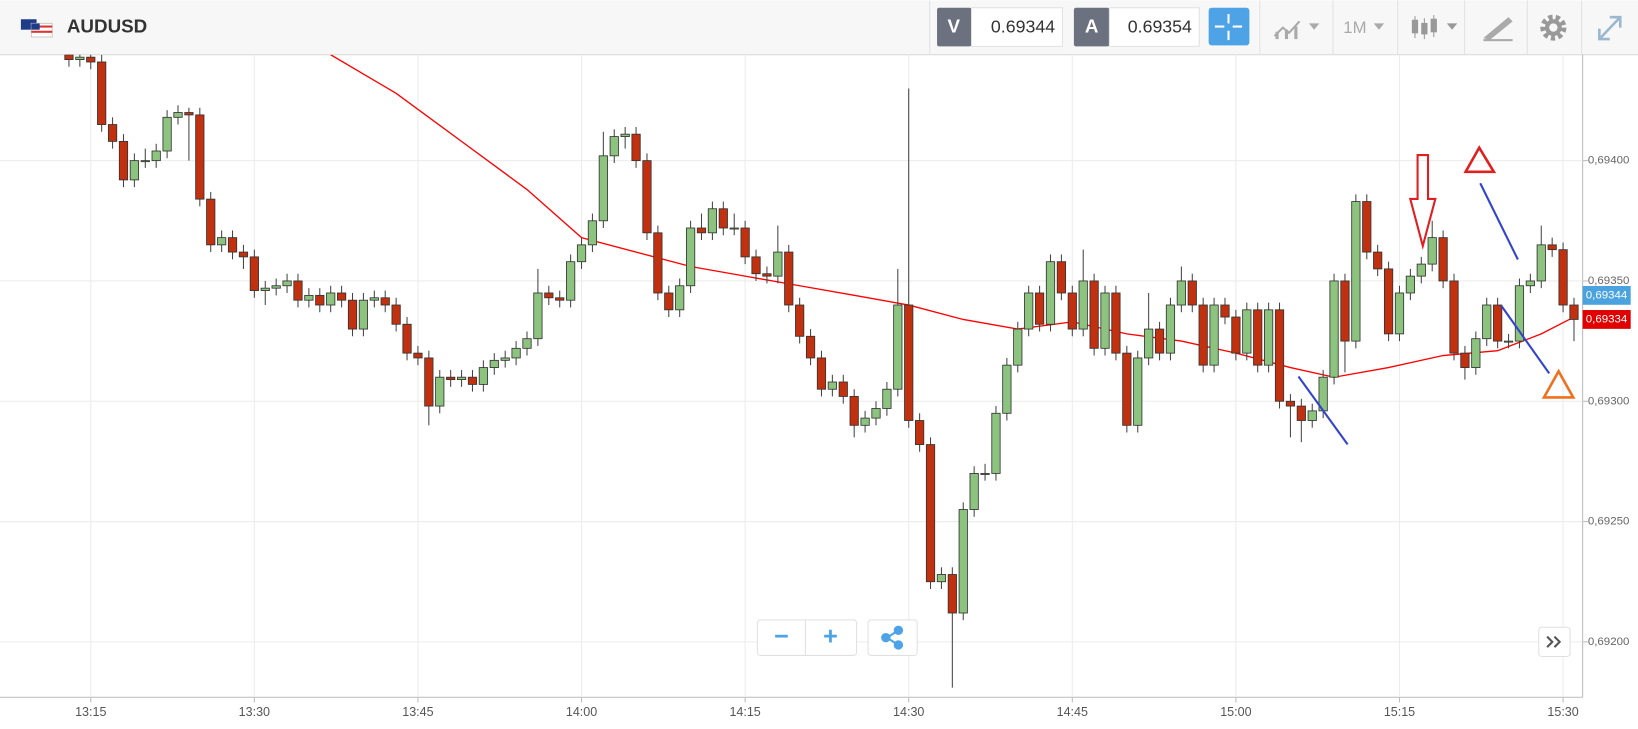  I want to click on zoom-in: +, so click(830, 636).